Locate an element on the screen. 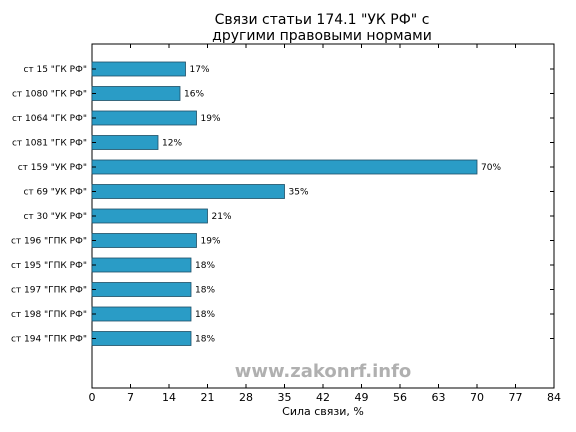 Image resolution: width=576 pixels, height=432 pixels. x-tick-label: 70 is located at coordinates (477, 397).